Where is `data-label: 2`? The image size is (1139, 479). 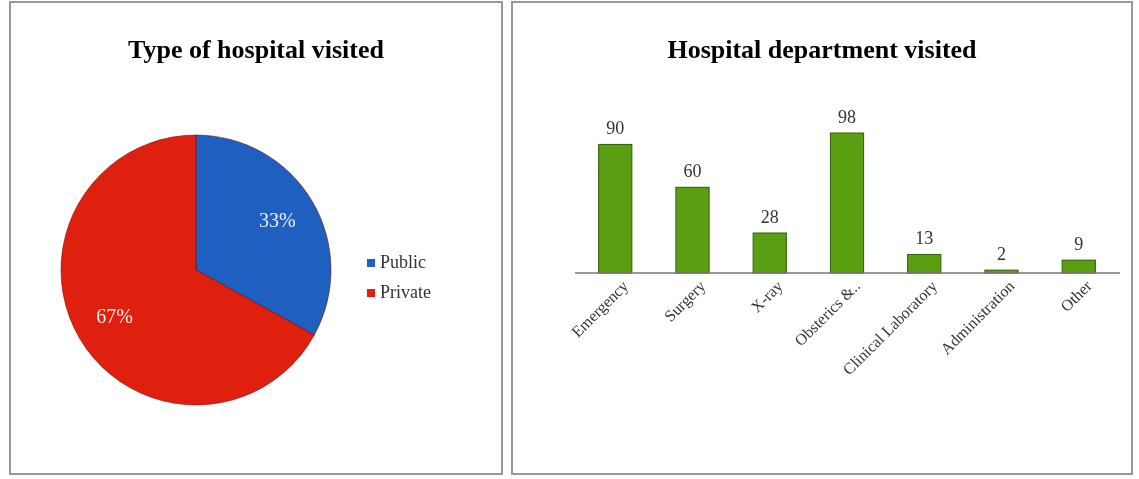 data-label: 2 is located at coordinates (1002, 254).